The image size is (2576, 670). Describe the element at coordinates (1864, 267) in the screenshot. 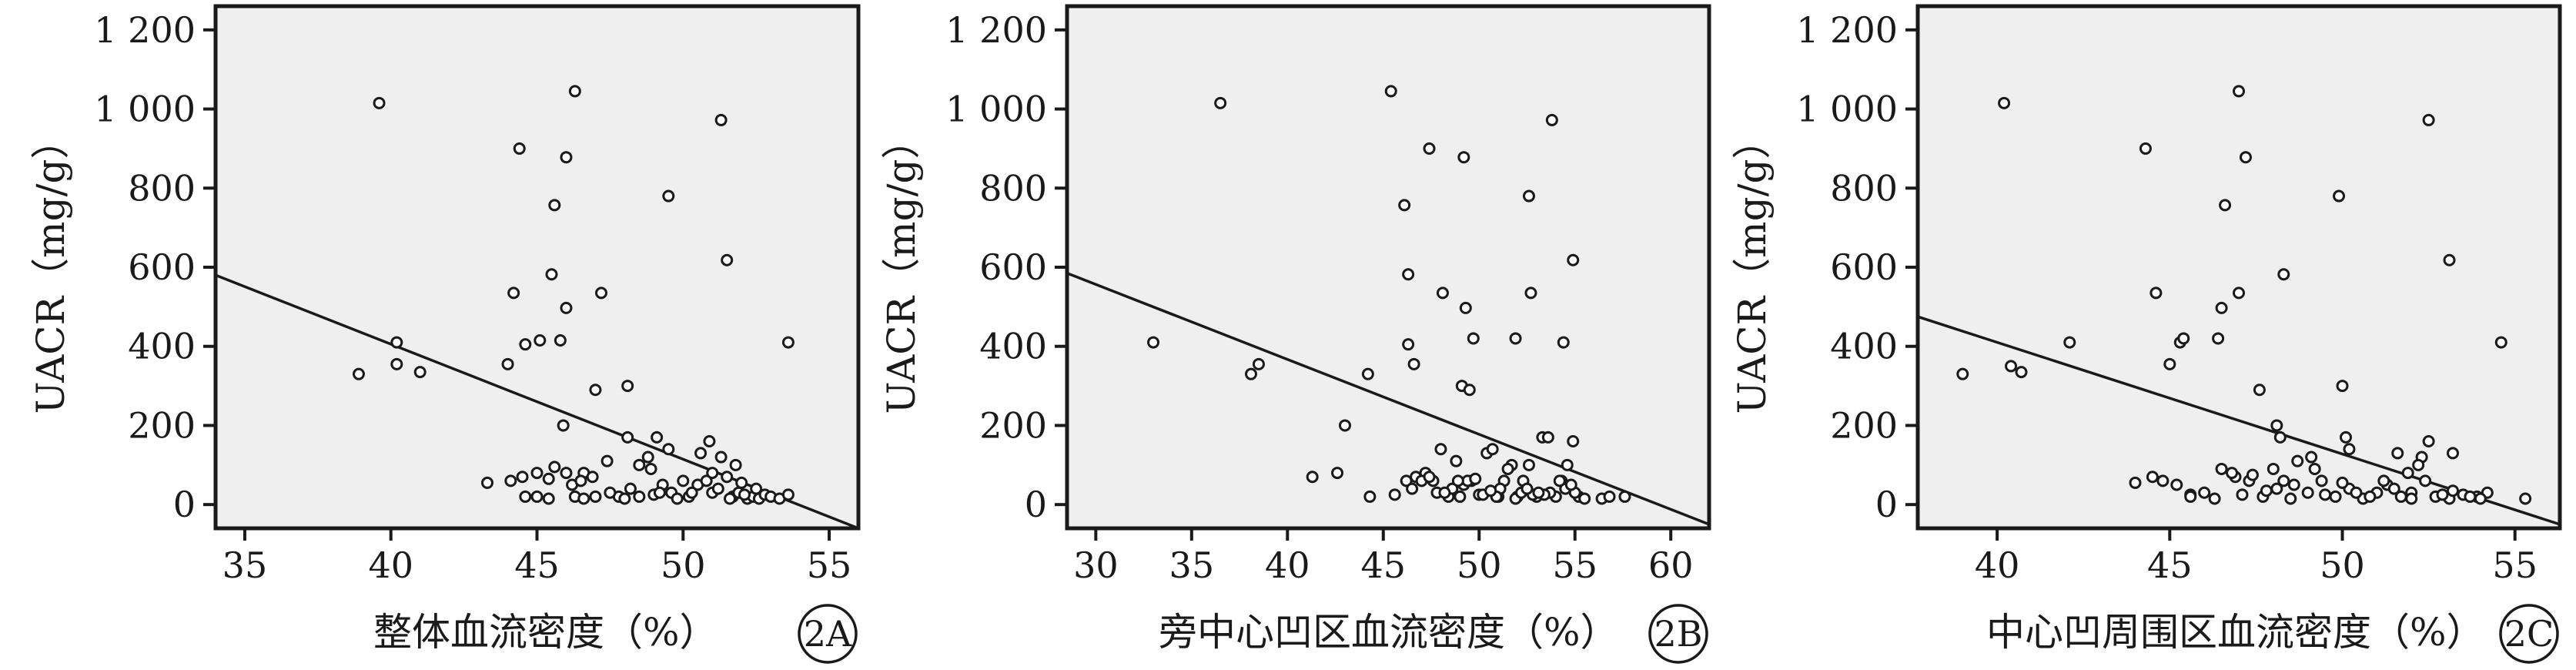

I see `y-tick-label: 600` at that location.